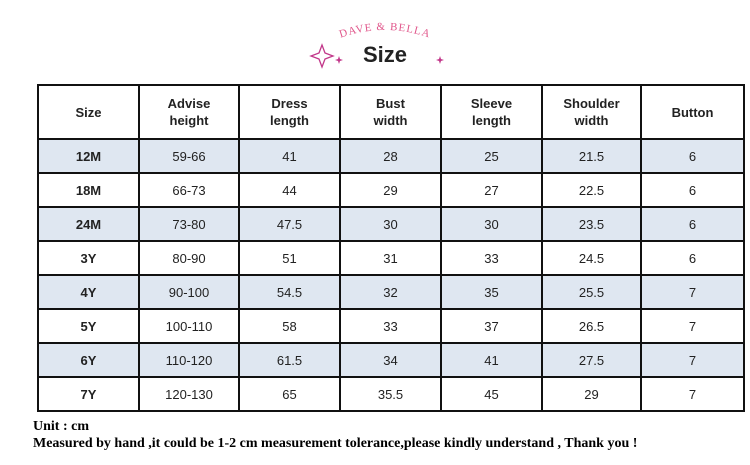  What do you see at coordinates (88, 292) in the screenshot?
I see `size-cell: 4Y` at bounding box center [88, 292].